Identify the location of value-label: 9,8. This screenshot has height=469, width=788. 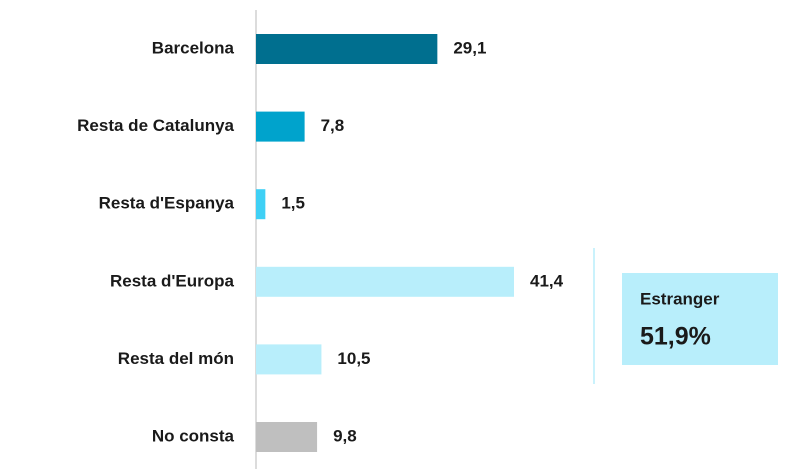
(345, 435).